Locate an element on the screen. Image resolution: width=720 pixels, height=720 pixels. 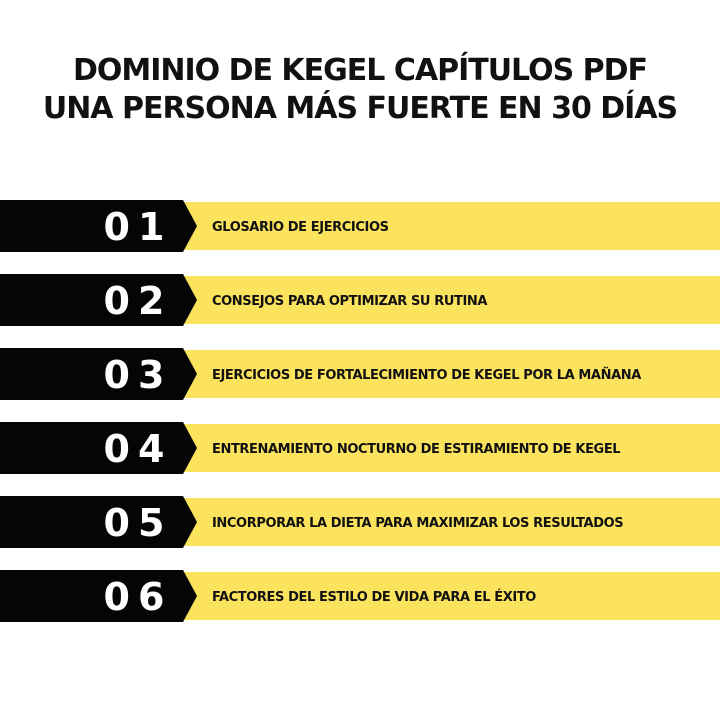
chapter-row: 02 CONSEJOS PARA OPTIMIZAR SU RUTINA is located at coordinates (360, 300).